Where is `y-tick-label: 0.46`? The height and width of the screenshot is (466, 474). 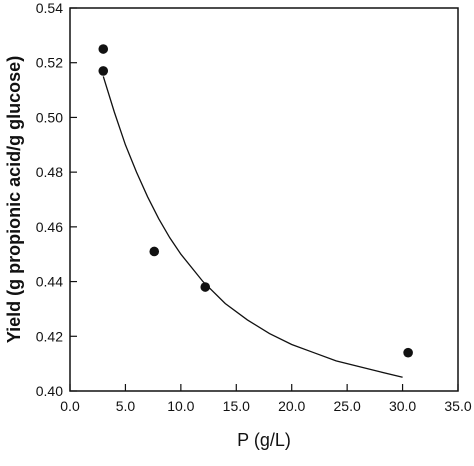
y-tick-label: 0.46 is located at coordinates (49, 227).